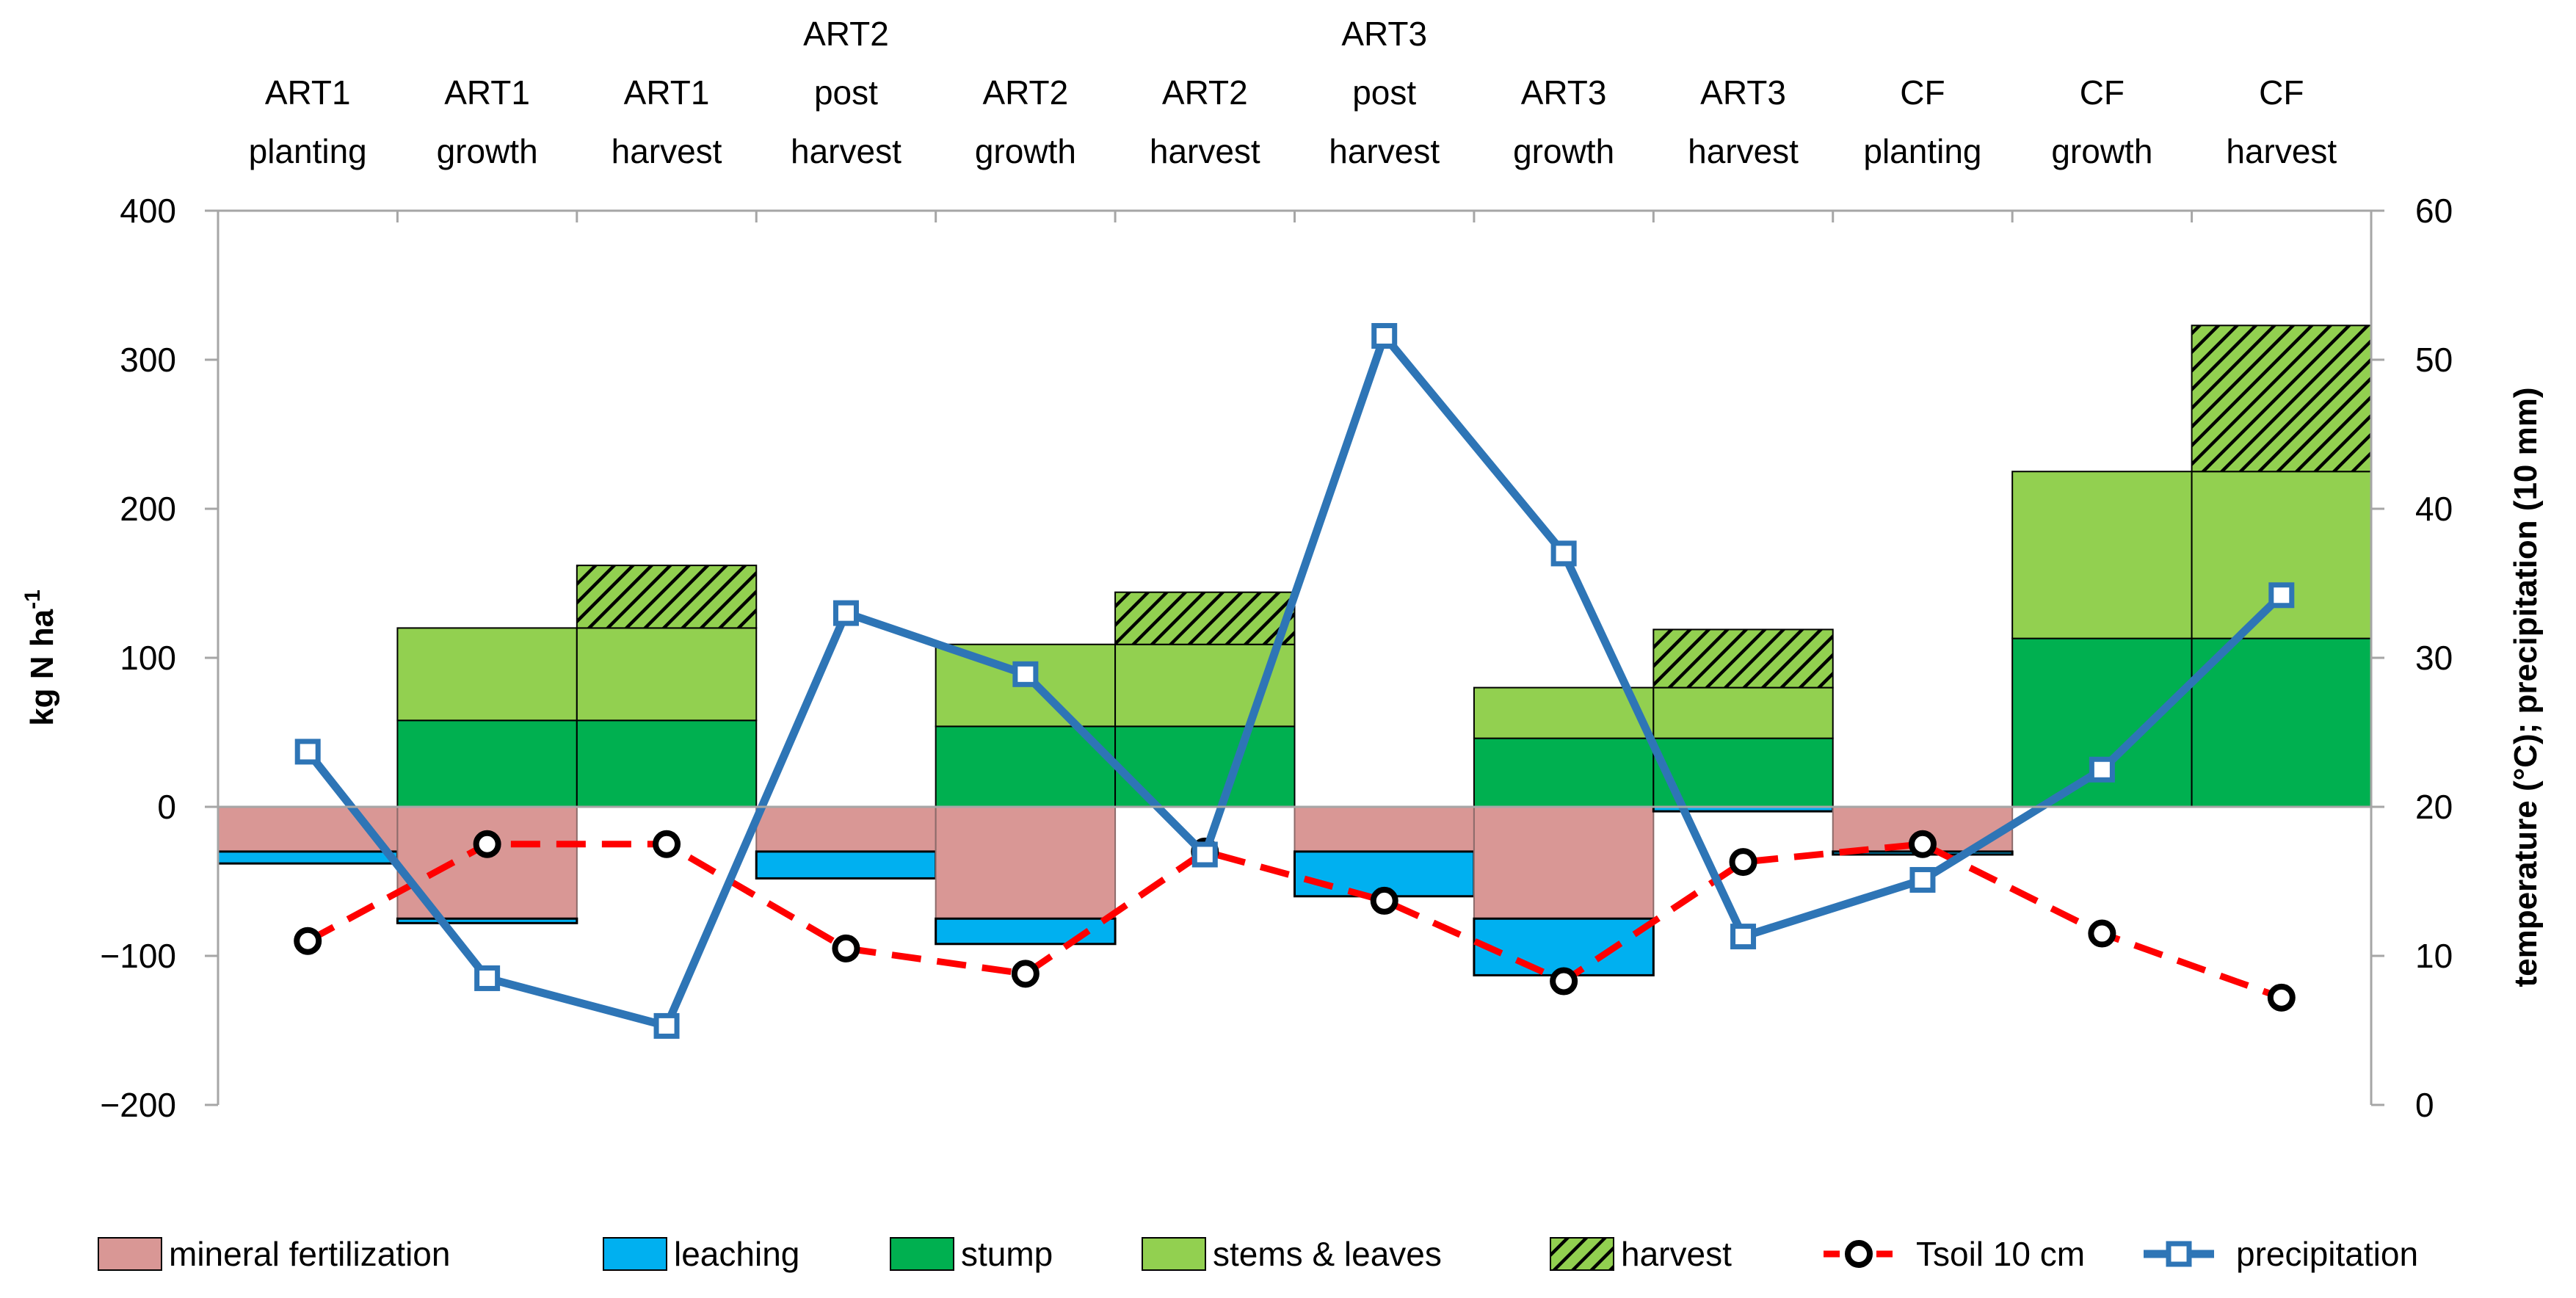 This screenshot has width=2576, height=1298. I want to click on left-tick-label: −100, so click(138, 956).